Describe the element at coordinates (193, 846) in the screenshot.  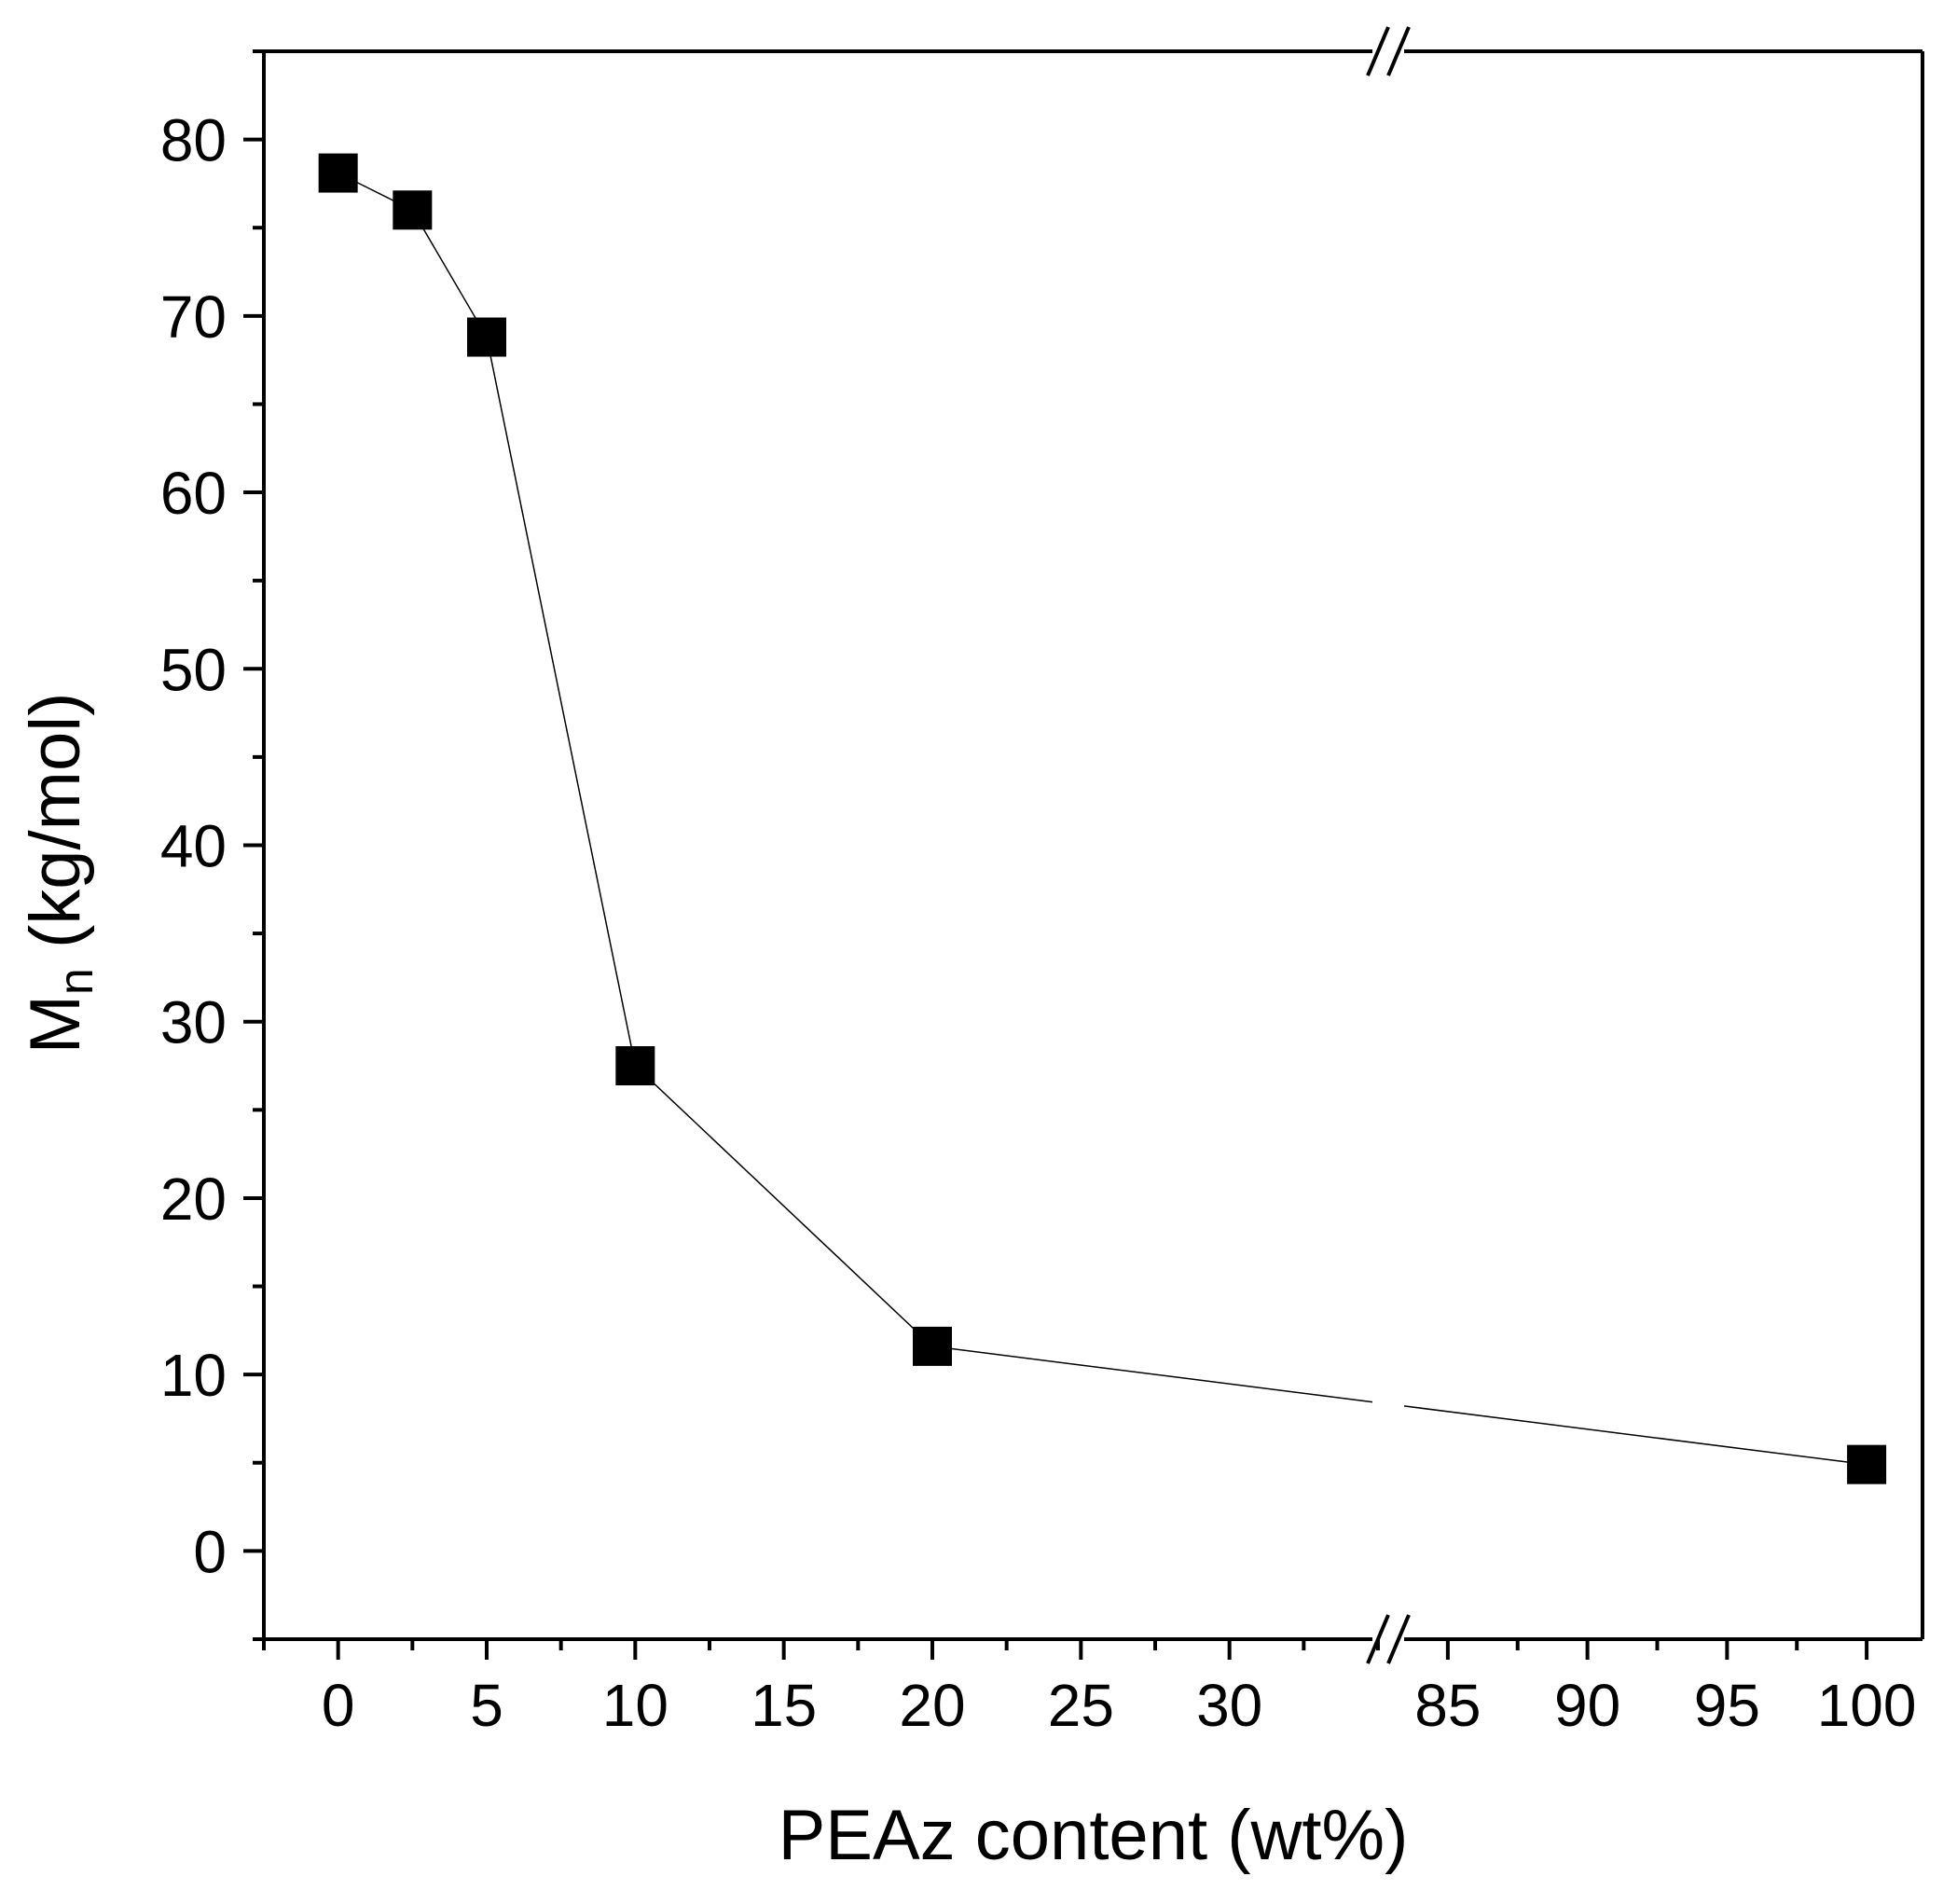
I see `y-tick-label: 40` at that location.